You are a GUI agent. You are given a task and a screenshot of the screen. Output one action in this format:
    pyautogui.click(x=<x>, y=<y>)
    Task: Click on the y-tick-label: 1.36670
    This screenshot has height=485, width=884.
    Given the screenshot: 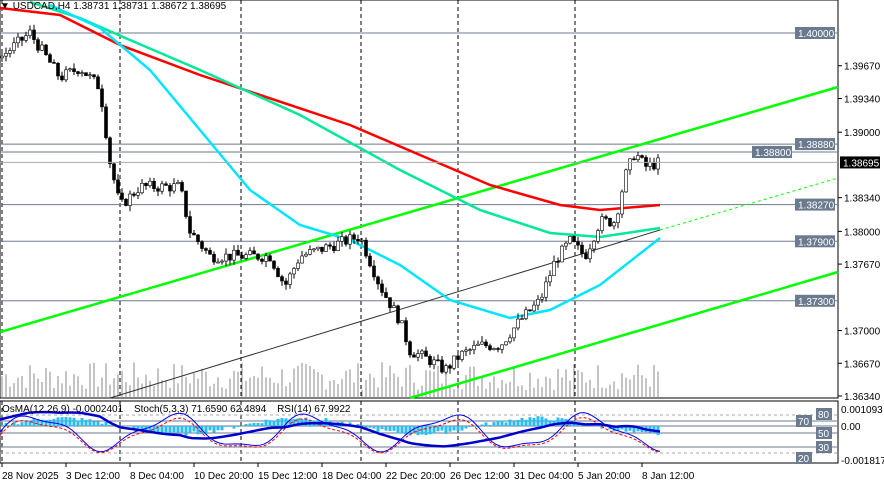 What is the action you would take?
    pyautogui.click(x=862, y=364)
    